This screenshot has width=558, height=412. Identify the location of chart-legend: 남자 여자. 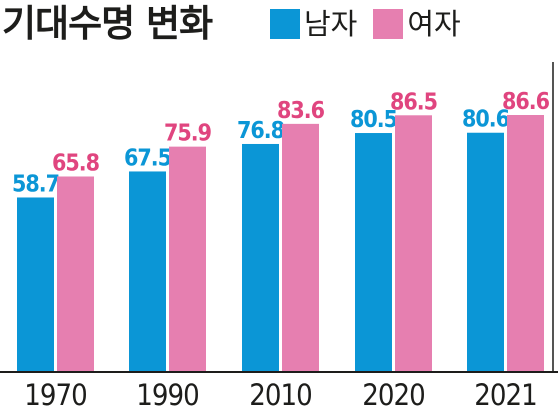
(373, 24).